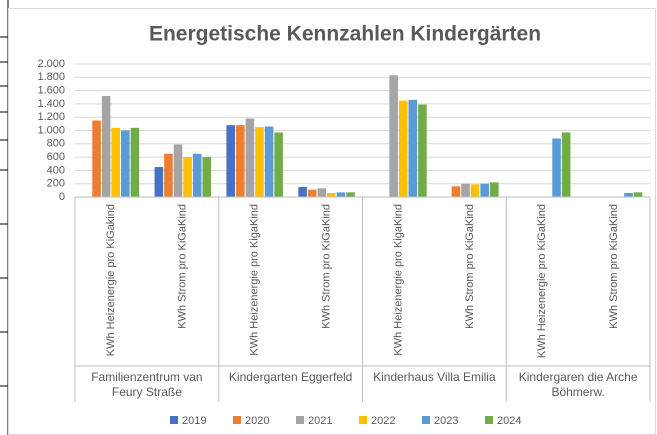  I want to click on y-tick-label: 200, so click(56, 184).